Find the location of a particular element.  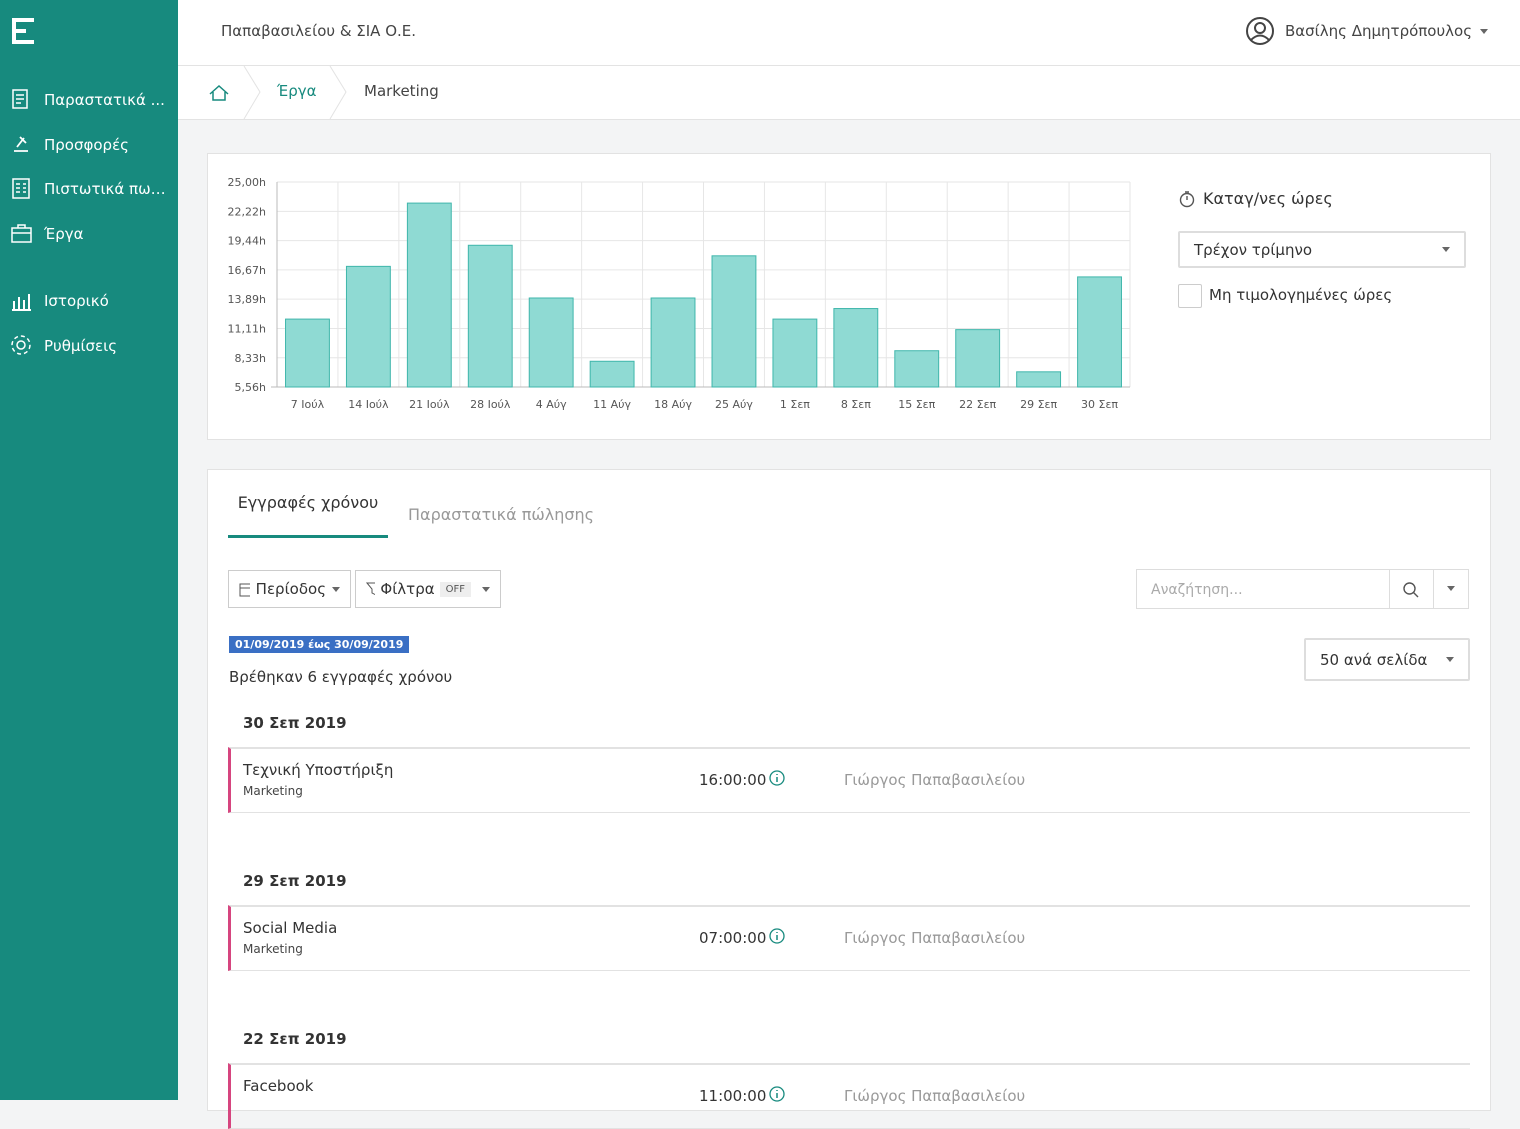

tab-active: Εγγραφές χρόνου is located at coordinates (308, 504).